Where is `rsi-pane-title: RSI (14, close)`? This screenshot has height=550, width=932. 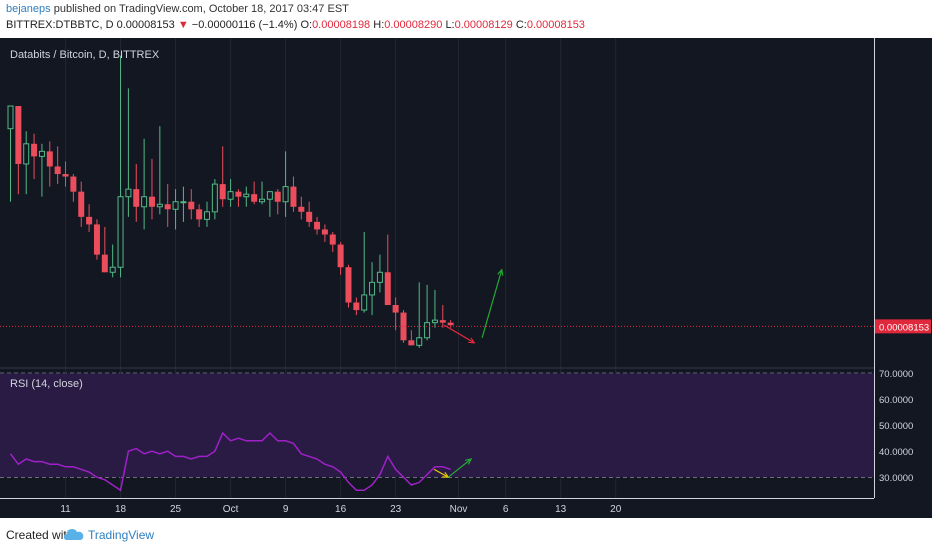 rsi-pane-title: RSI (14, close) is located at coordinates (46, 384).